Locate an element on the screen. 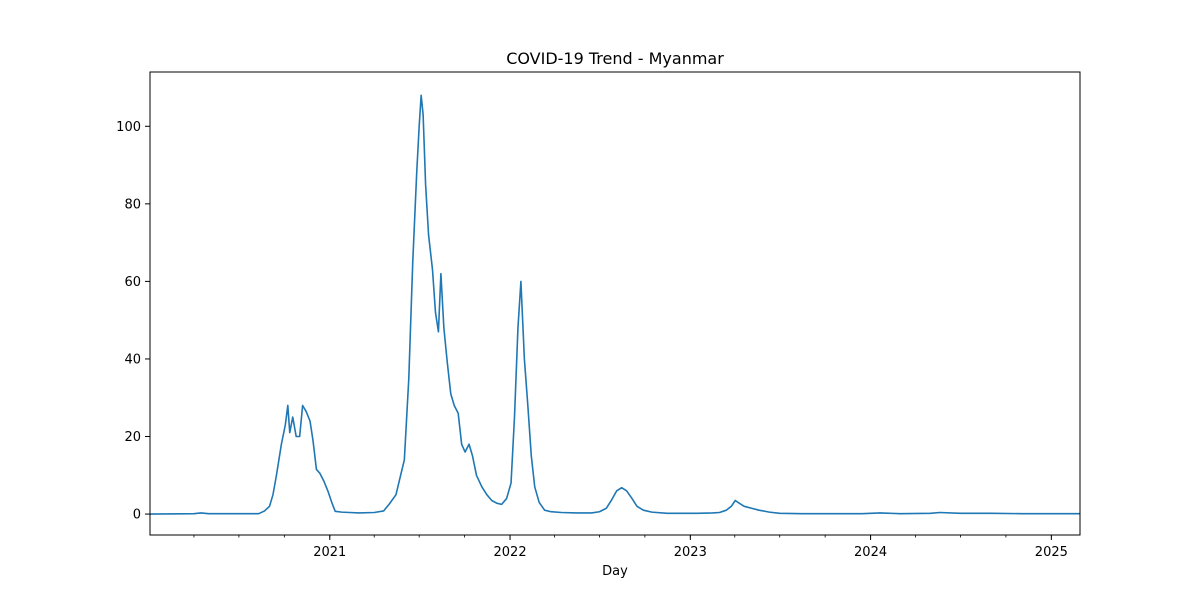 This screenshot has height=600, width=1200. y-axis-ticks: 0 20 40 60 80 100 is located at coordinates (133, 321).